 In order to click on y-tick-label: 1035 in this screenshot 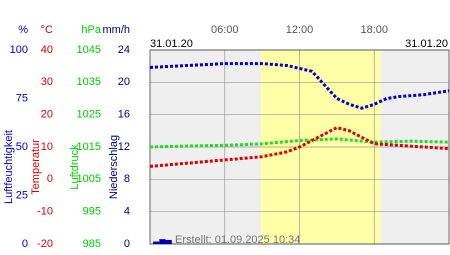, I will do `click(89, 82)`.